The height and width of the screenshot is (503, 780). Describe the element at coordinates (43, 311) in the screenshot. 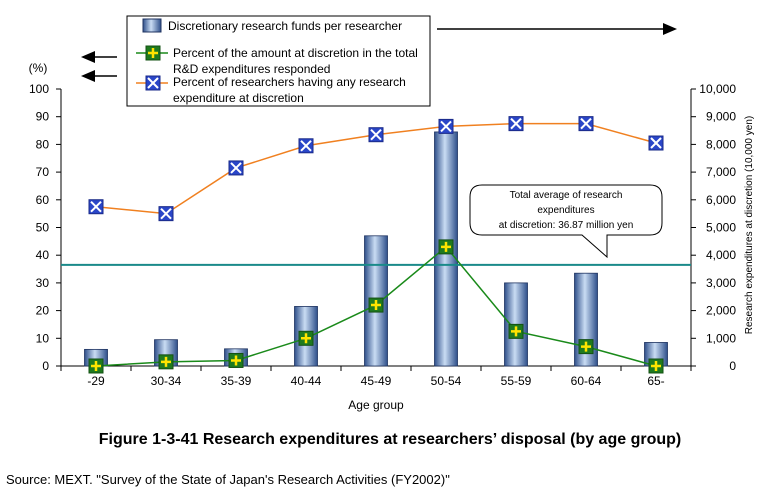

I see `left-tick-label: 20` at that location.